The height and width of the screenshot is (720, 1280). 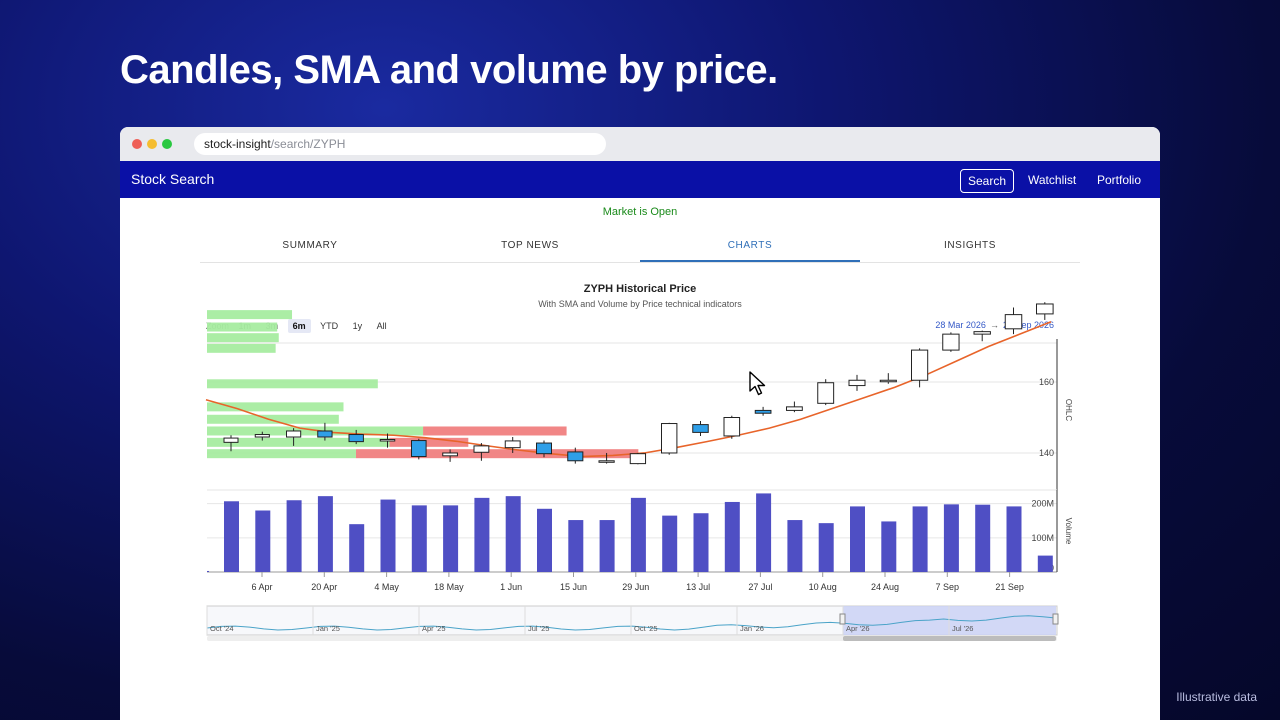 I want to click on range-arrow-icon: →, so click(x=994, y=325).